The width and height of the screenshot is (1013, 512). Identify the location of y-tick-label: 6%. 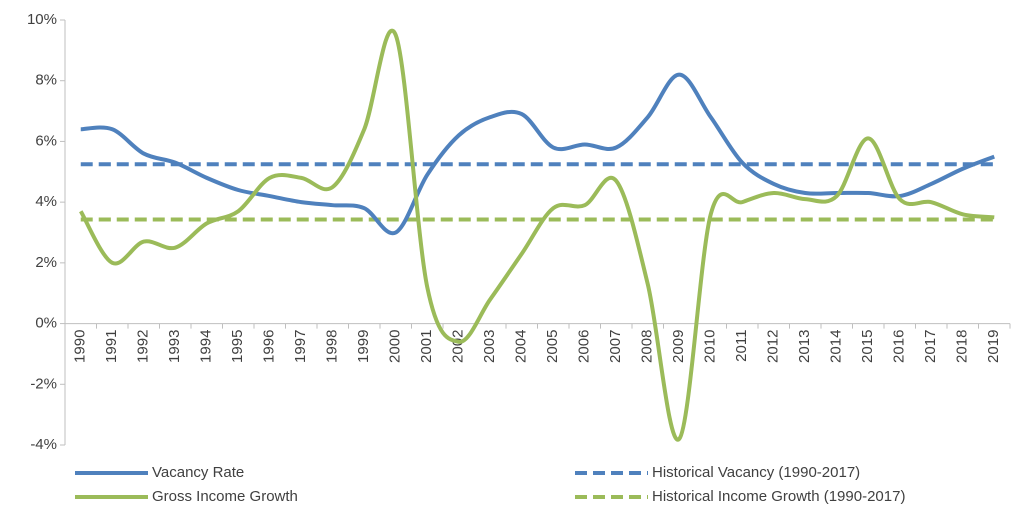
(46, 140).